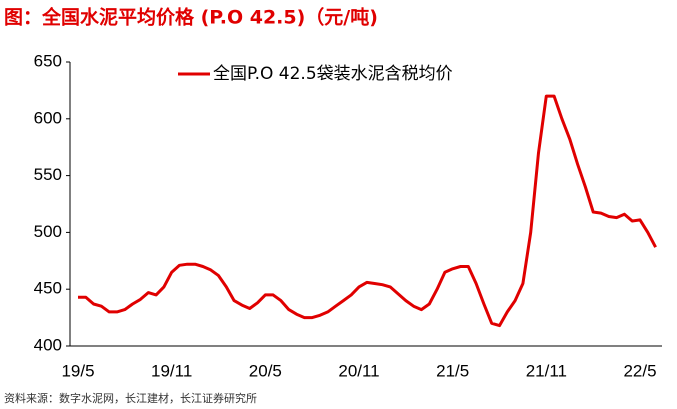 The width and height of the screenshot is (677, 409). I want to click on y-tick-label: 650, so click(48, 60).